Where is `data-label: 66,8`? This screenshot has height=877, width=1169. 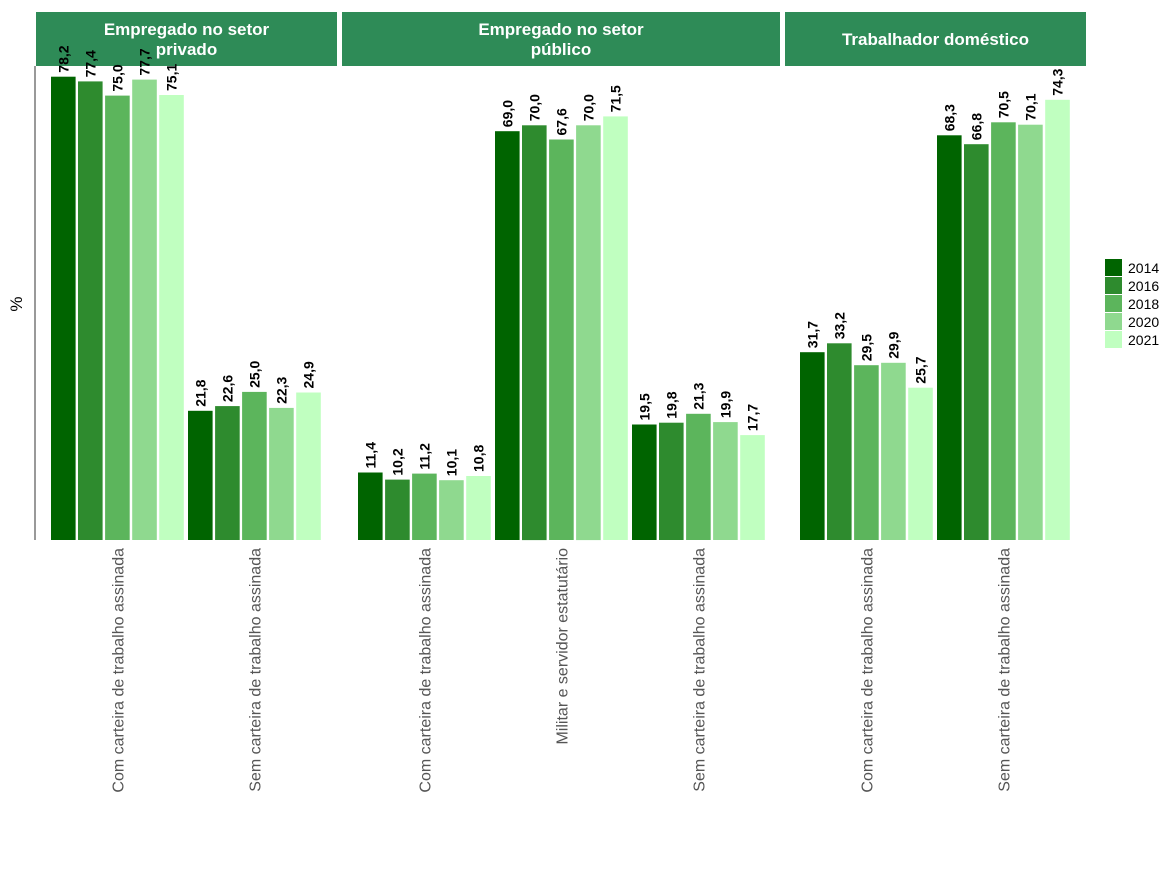
data-label: 66,8 is located at coordinates (976, 126).